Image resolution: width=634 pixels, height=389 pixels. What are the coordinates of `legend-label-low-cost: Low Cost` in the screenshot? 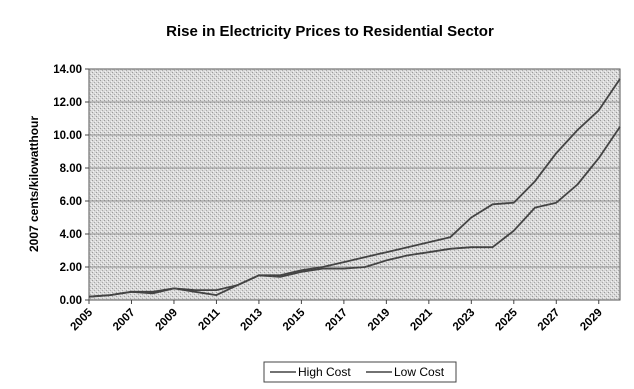 It's located at (419, 372).